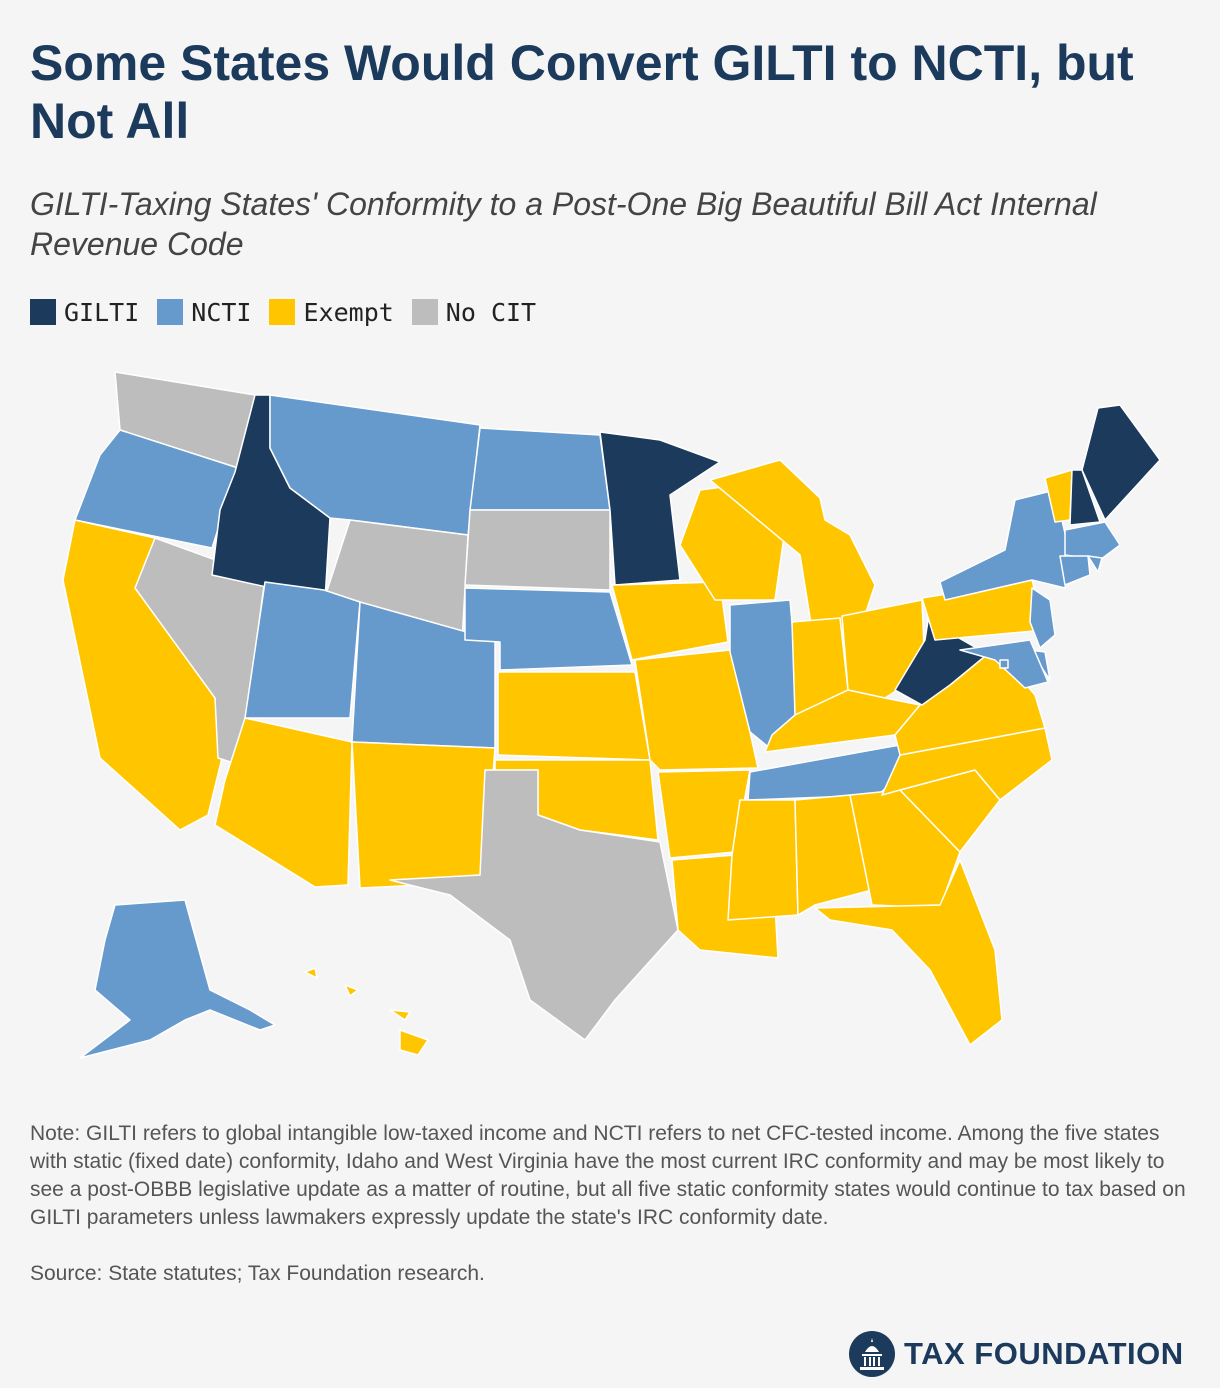 This screenshot has width=1220, height=1388. Describe the element at coordinates (540, 469) in the screenshot. I see `state-nd` at that location.